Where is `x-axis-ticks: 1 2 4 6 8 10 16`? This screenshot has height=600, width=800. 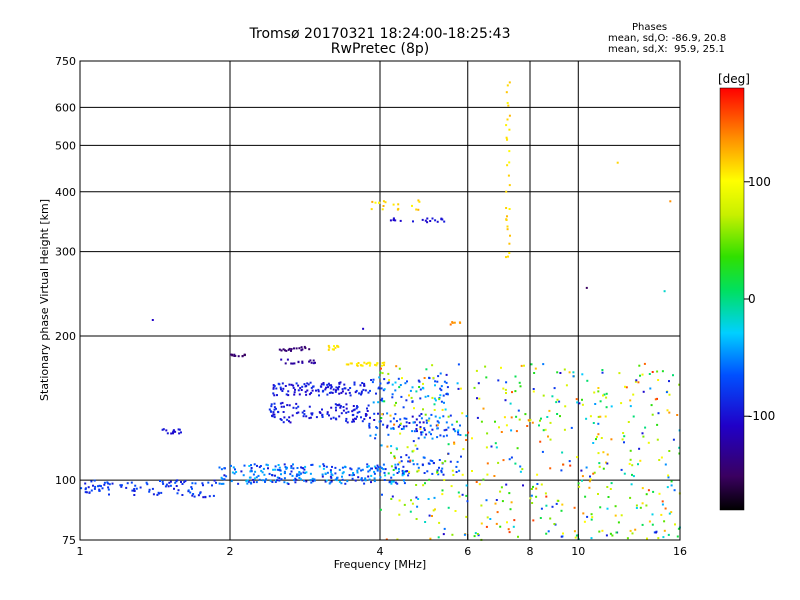 x-axis-ticks: 1 2 4 6 8 10 16 is located at coordinates (382, 546).